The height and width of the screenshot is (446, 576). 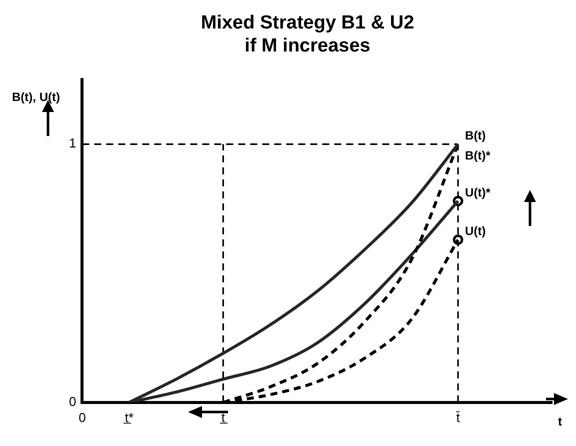 I want to click on series-label: B(t), so click(x=475, y=135).